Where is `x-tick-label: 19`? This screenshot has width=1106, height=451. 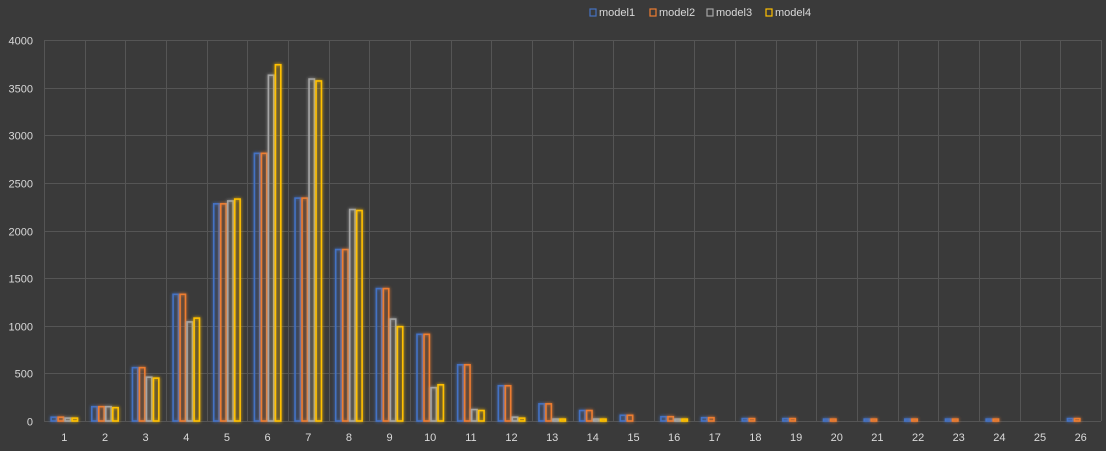
x-tick-label: 19 is located at coordinates (796, 438).